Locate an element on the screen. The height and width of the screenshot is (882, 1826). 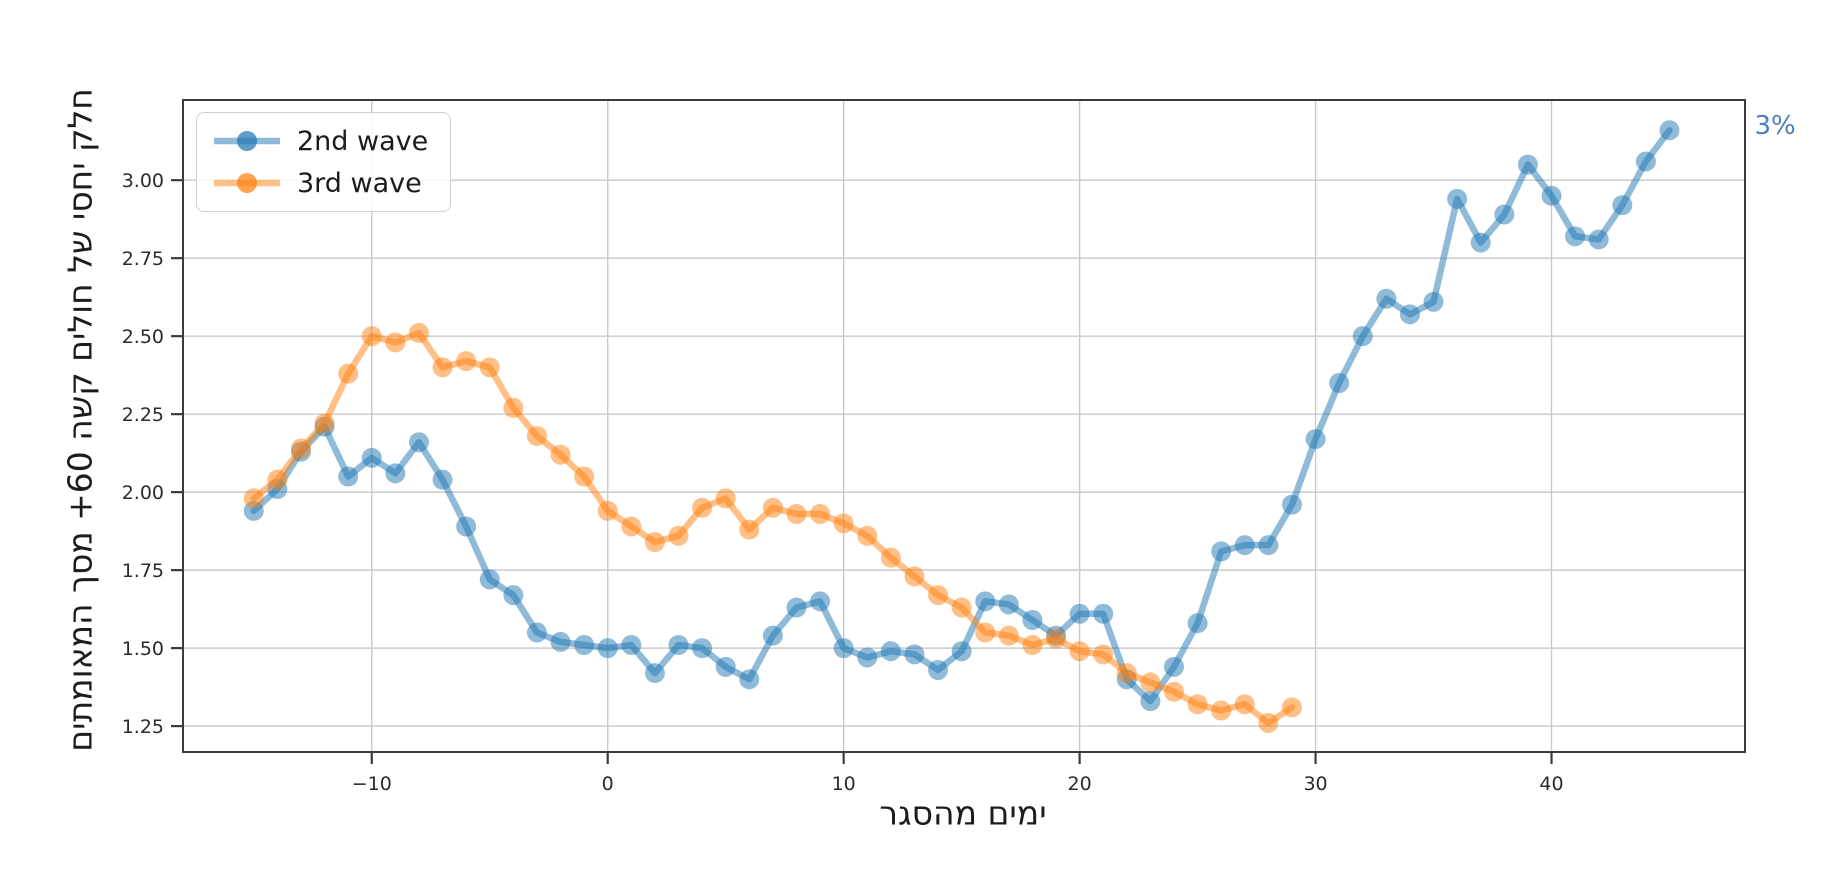
y-tick-label: 2.00 is located at coordinates (143, 493).